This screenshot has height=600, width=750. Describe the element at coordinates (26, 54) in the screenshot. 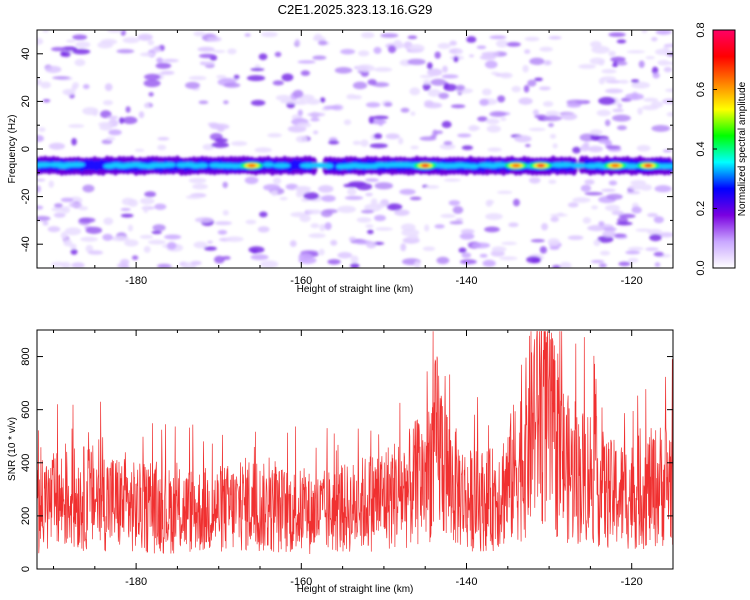

I see `y-tick-label: 40` at that location.